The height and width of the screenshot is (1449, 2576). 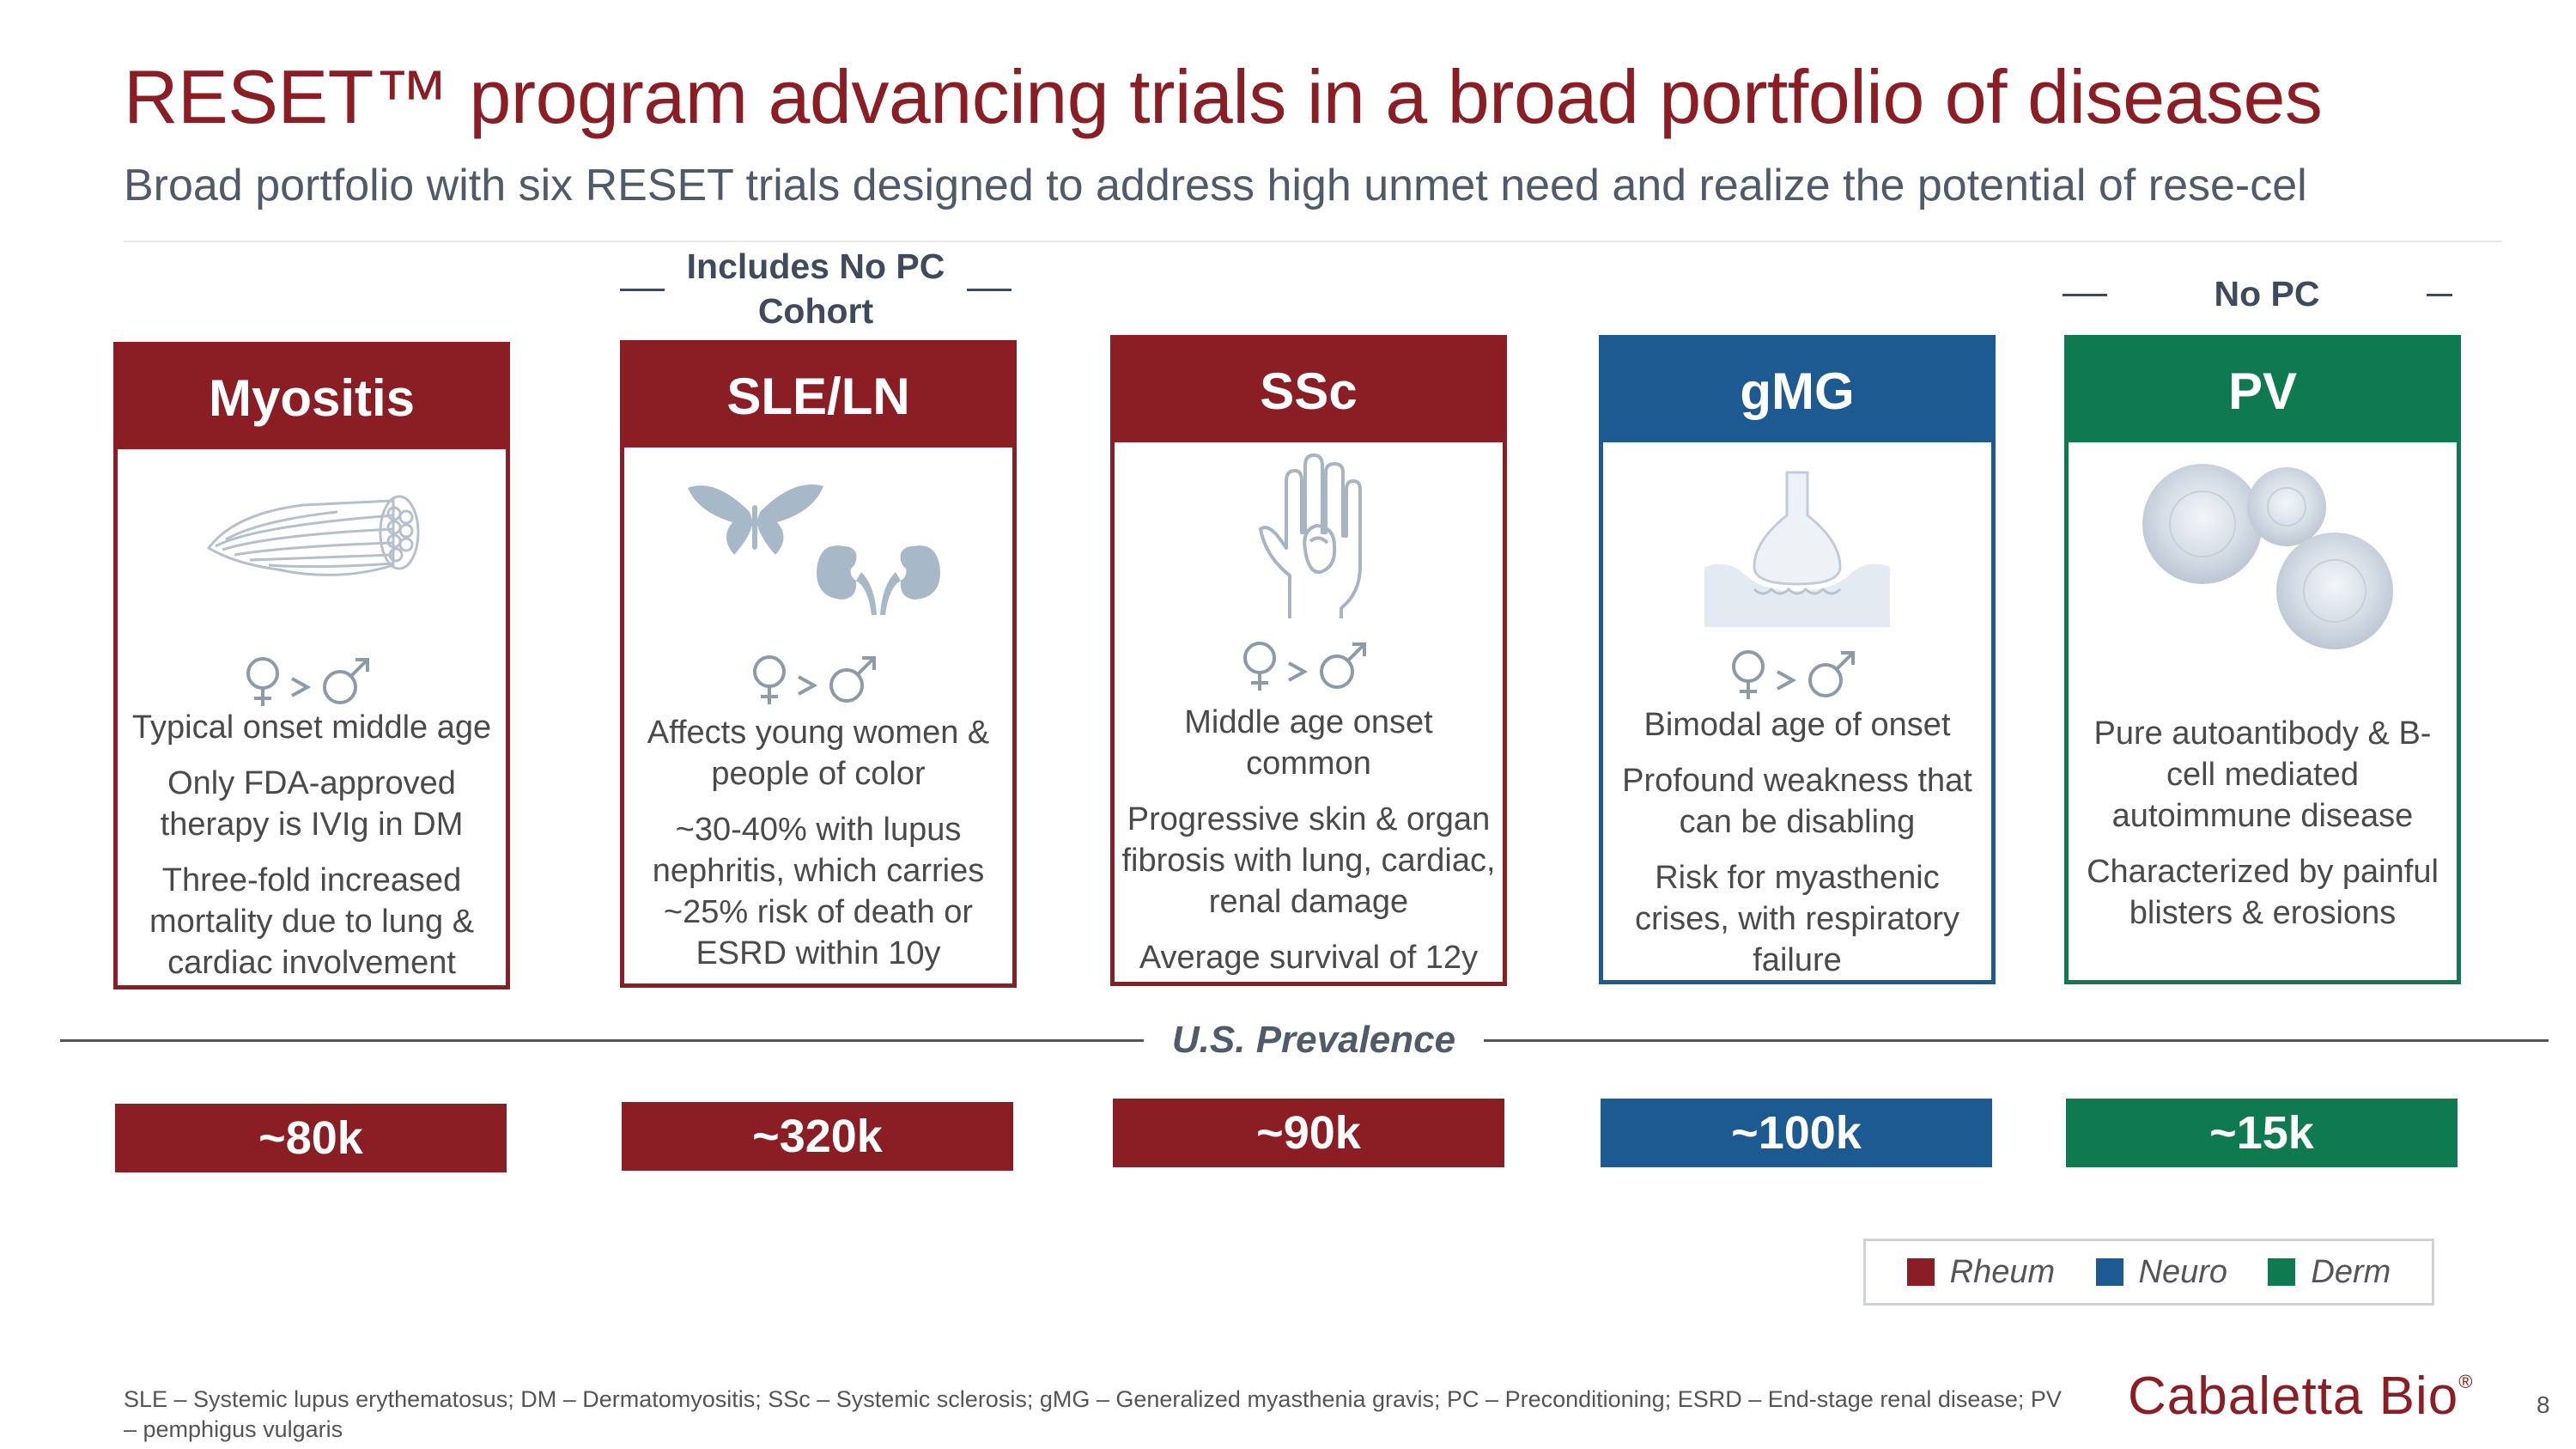 I want to click on logo-text: Cabaletta Bio, so click(x=2294, y=1396).